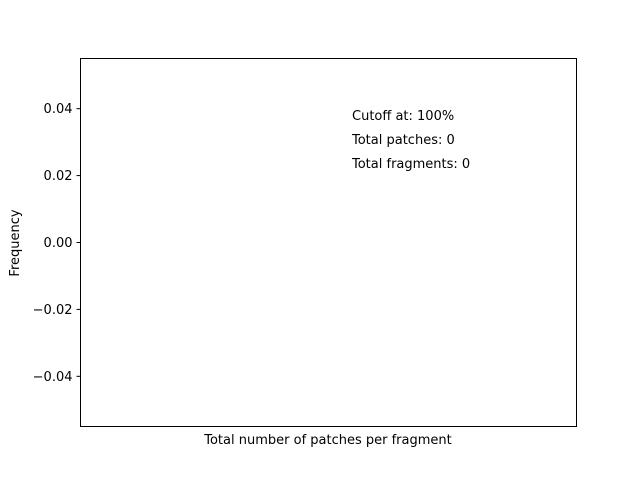  I want to click on y-axis-ticks: 0.04 0.02 0.00 −0.02 −0.04, so click(57, 243).